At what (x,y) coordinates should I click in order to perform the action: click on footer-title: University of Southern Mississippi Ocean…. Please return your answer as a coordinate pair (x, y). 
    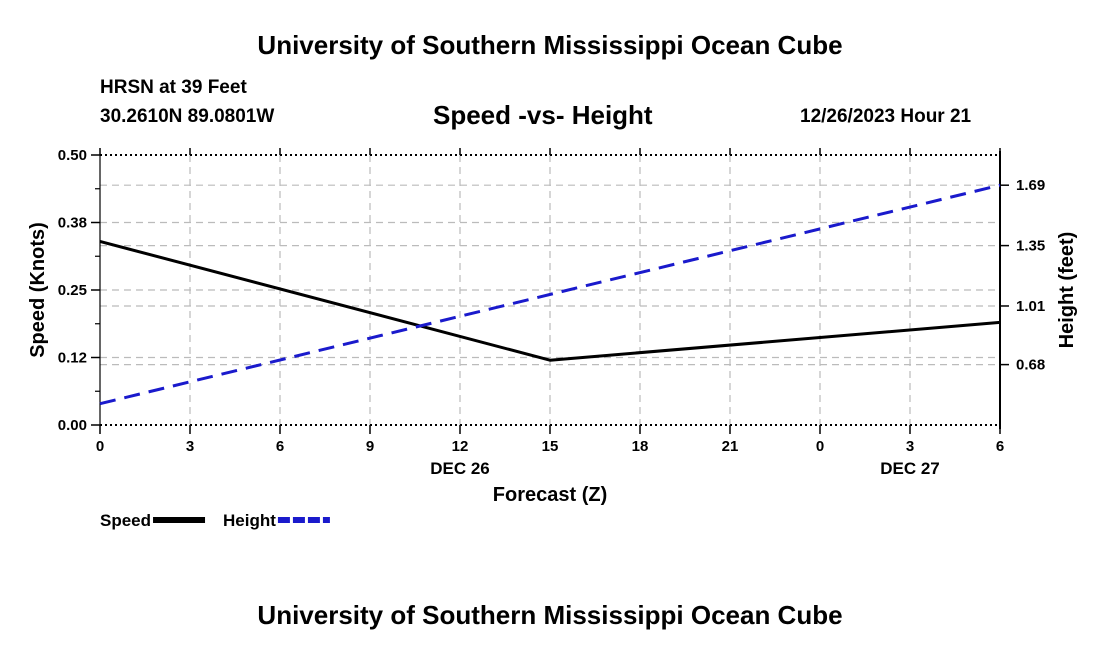
    Looking at the image, I should click on (550, 615).